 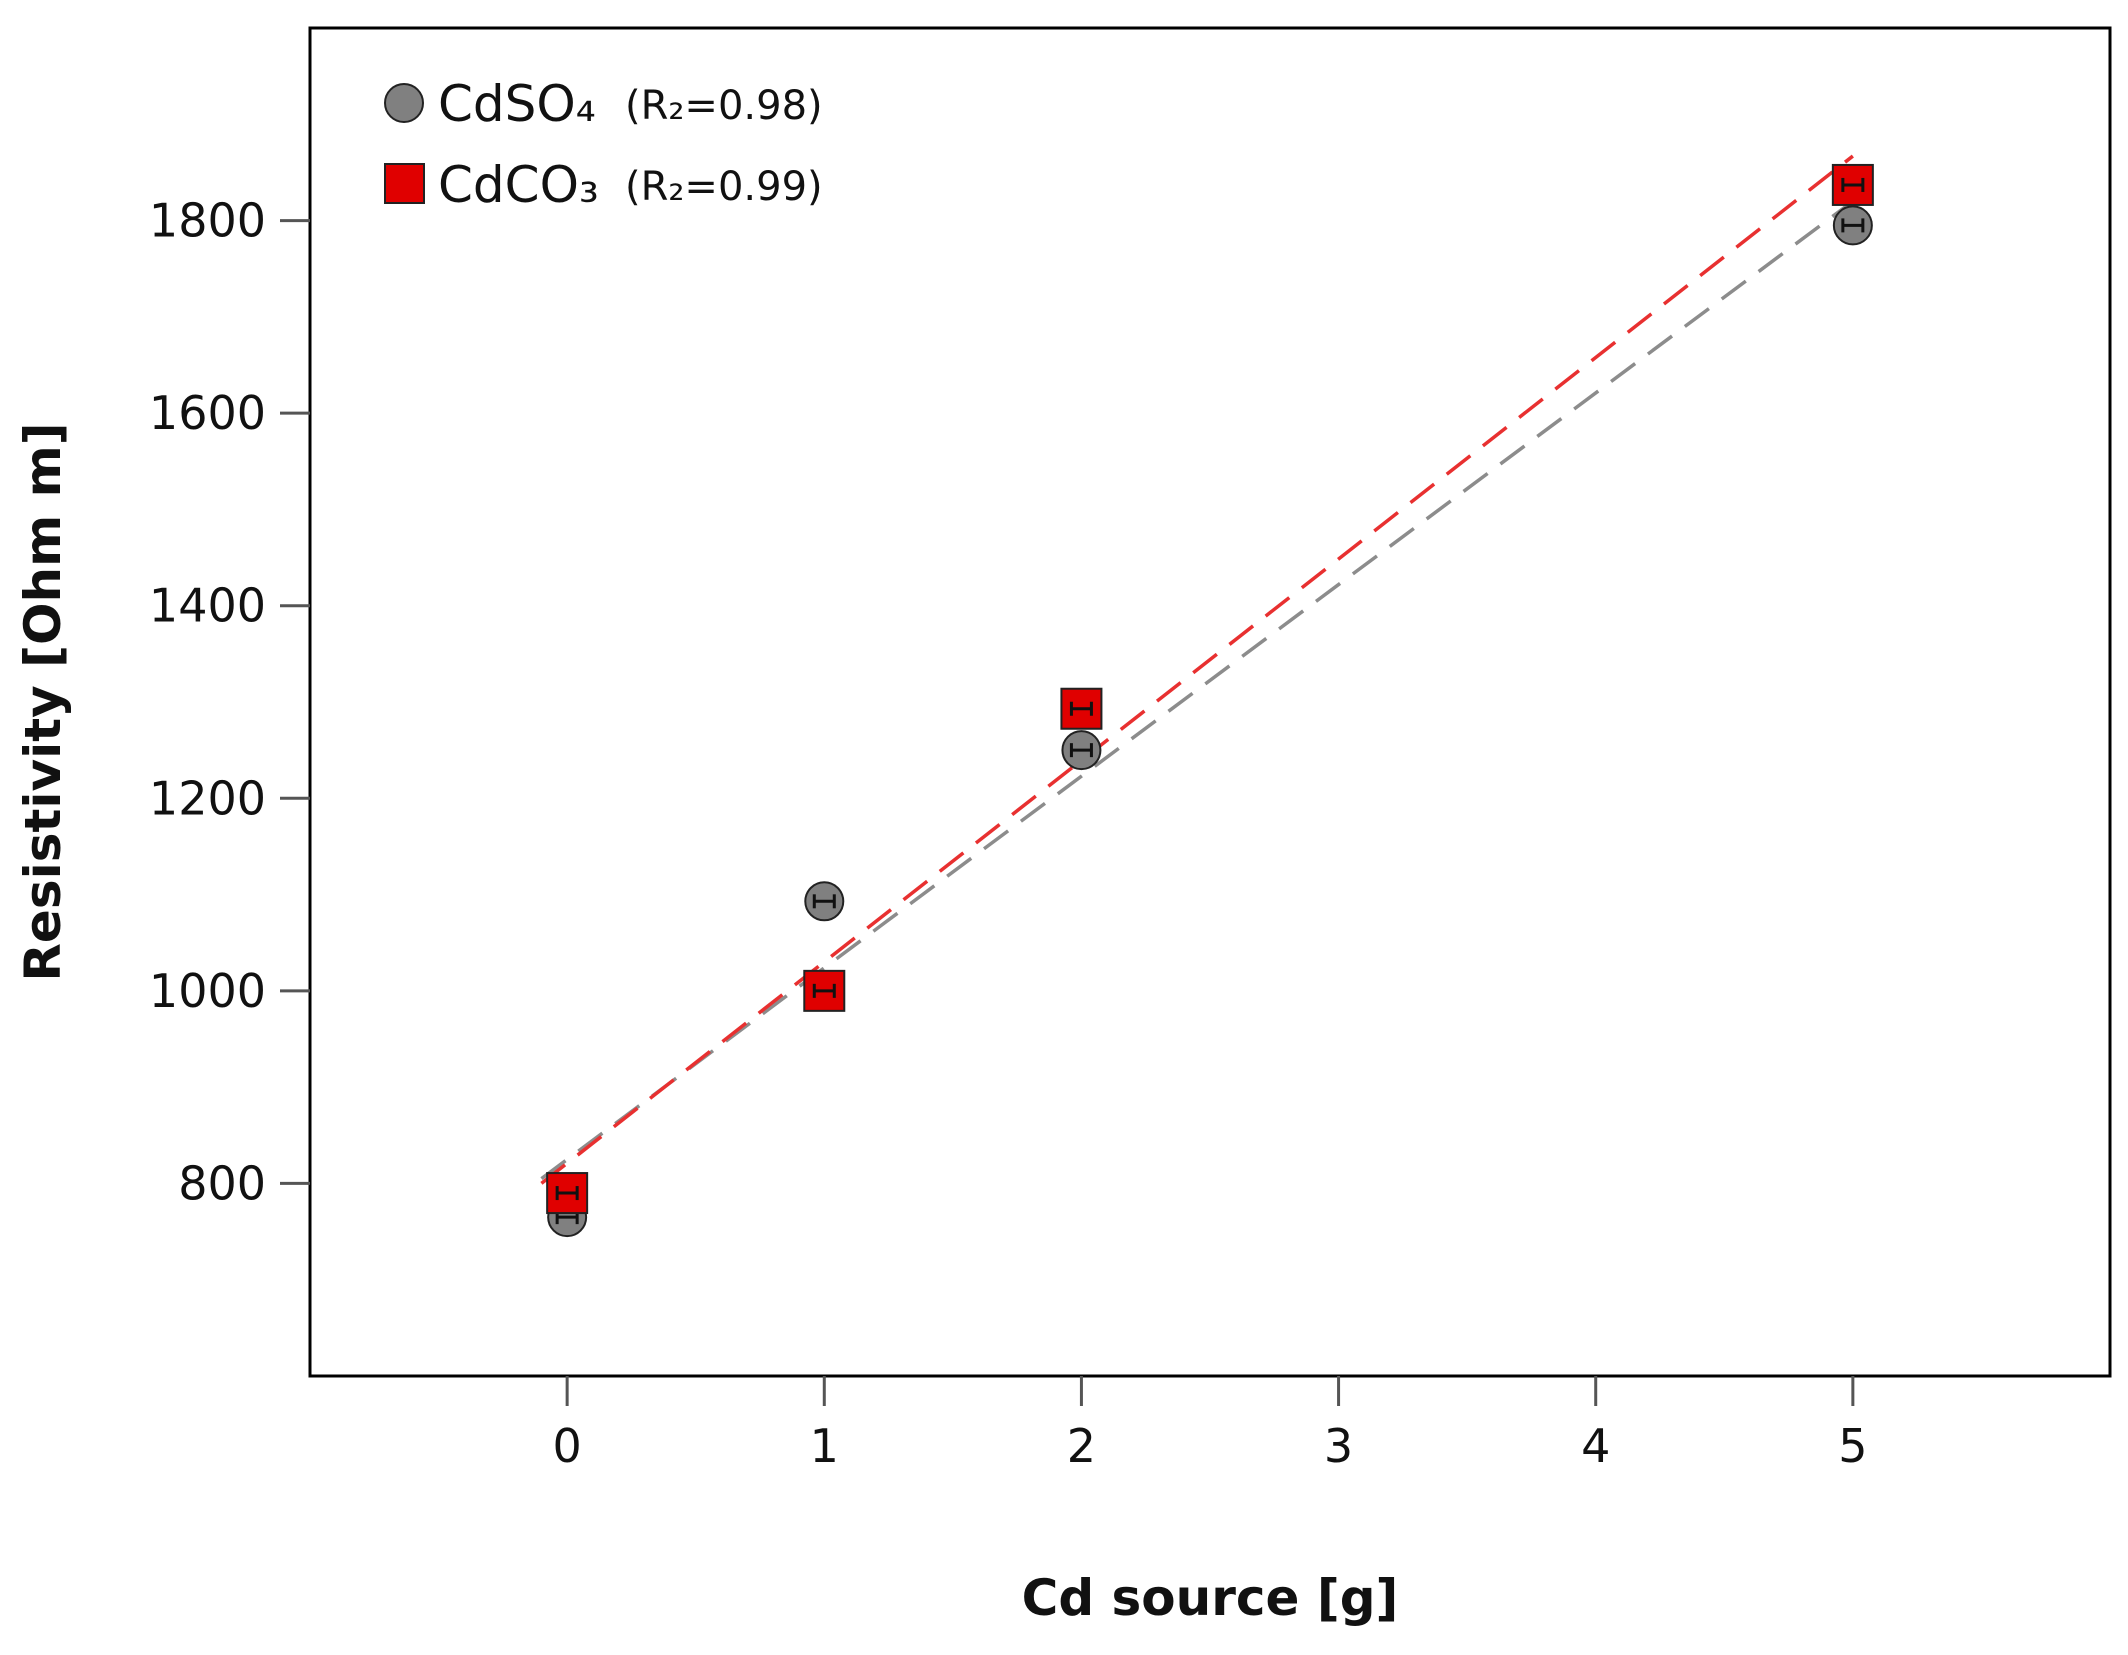 What do you see at coordinates (404, 183) in the screenshot?
I see `legend-marker-cdco3` at bounding box center [404, 183].